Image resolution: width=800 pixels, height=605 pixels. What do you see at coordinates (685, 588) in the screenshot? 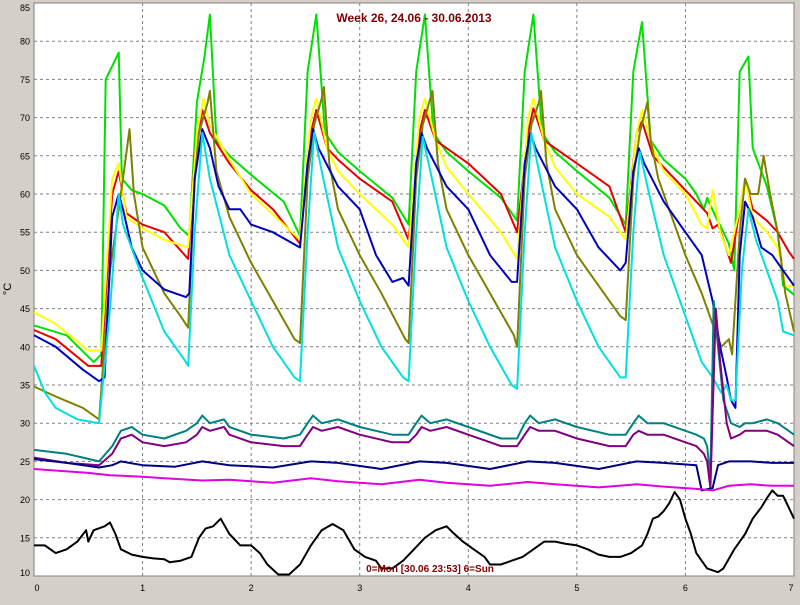
I see `x-tick-label: 6` at bounding box center [685, 588].